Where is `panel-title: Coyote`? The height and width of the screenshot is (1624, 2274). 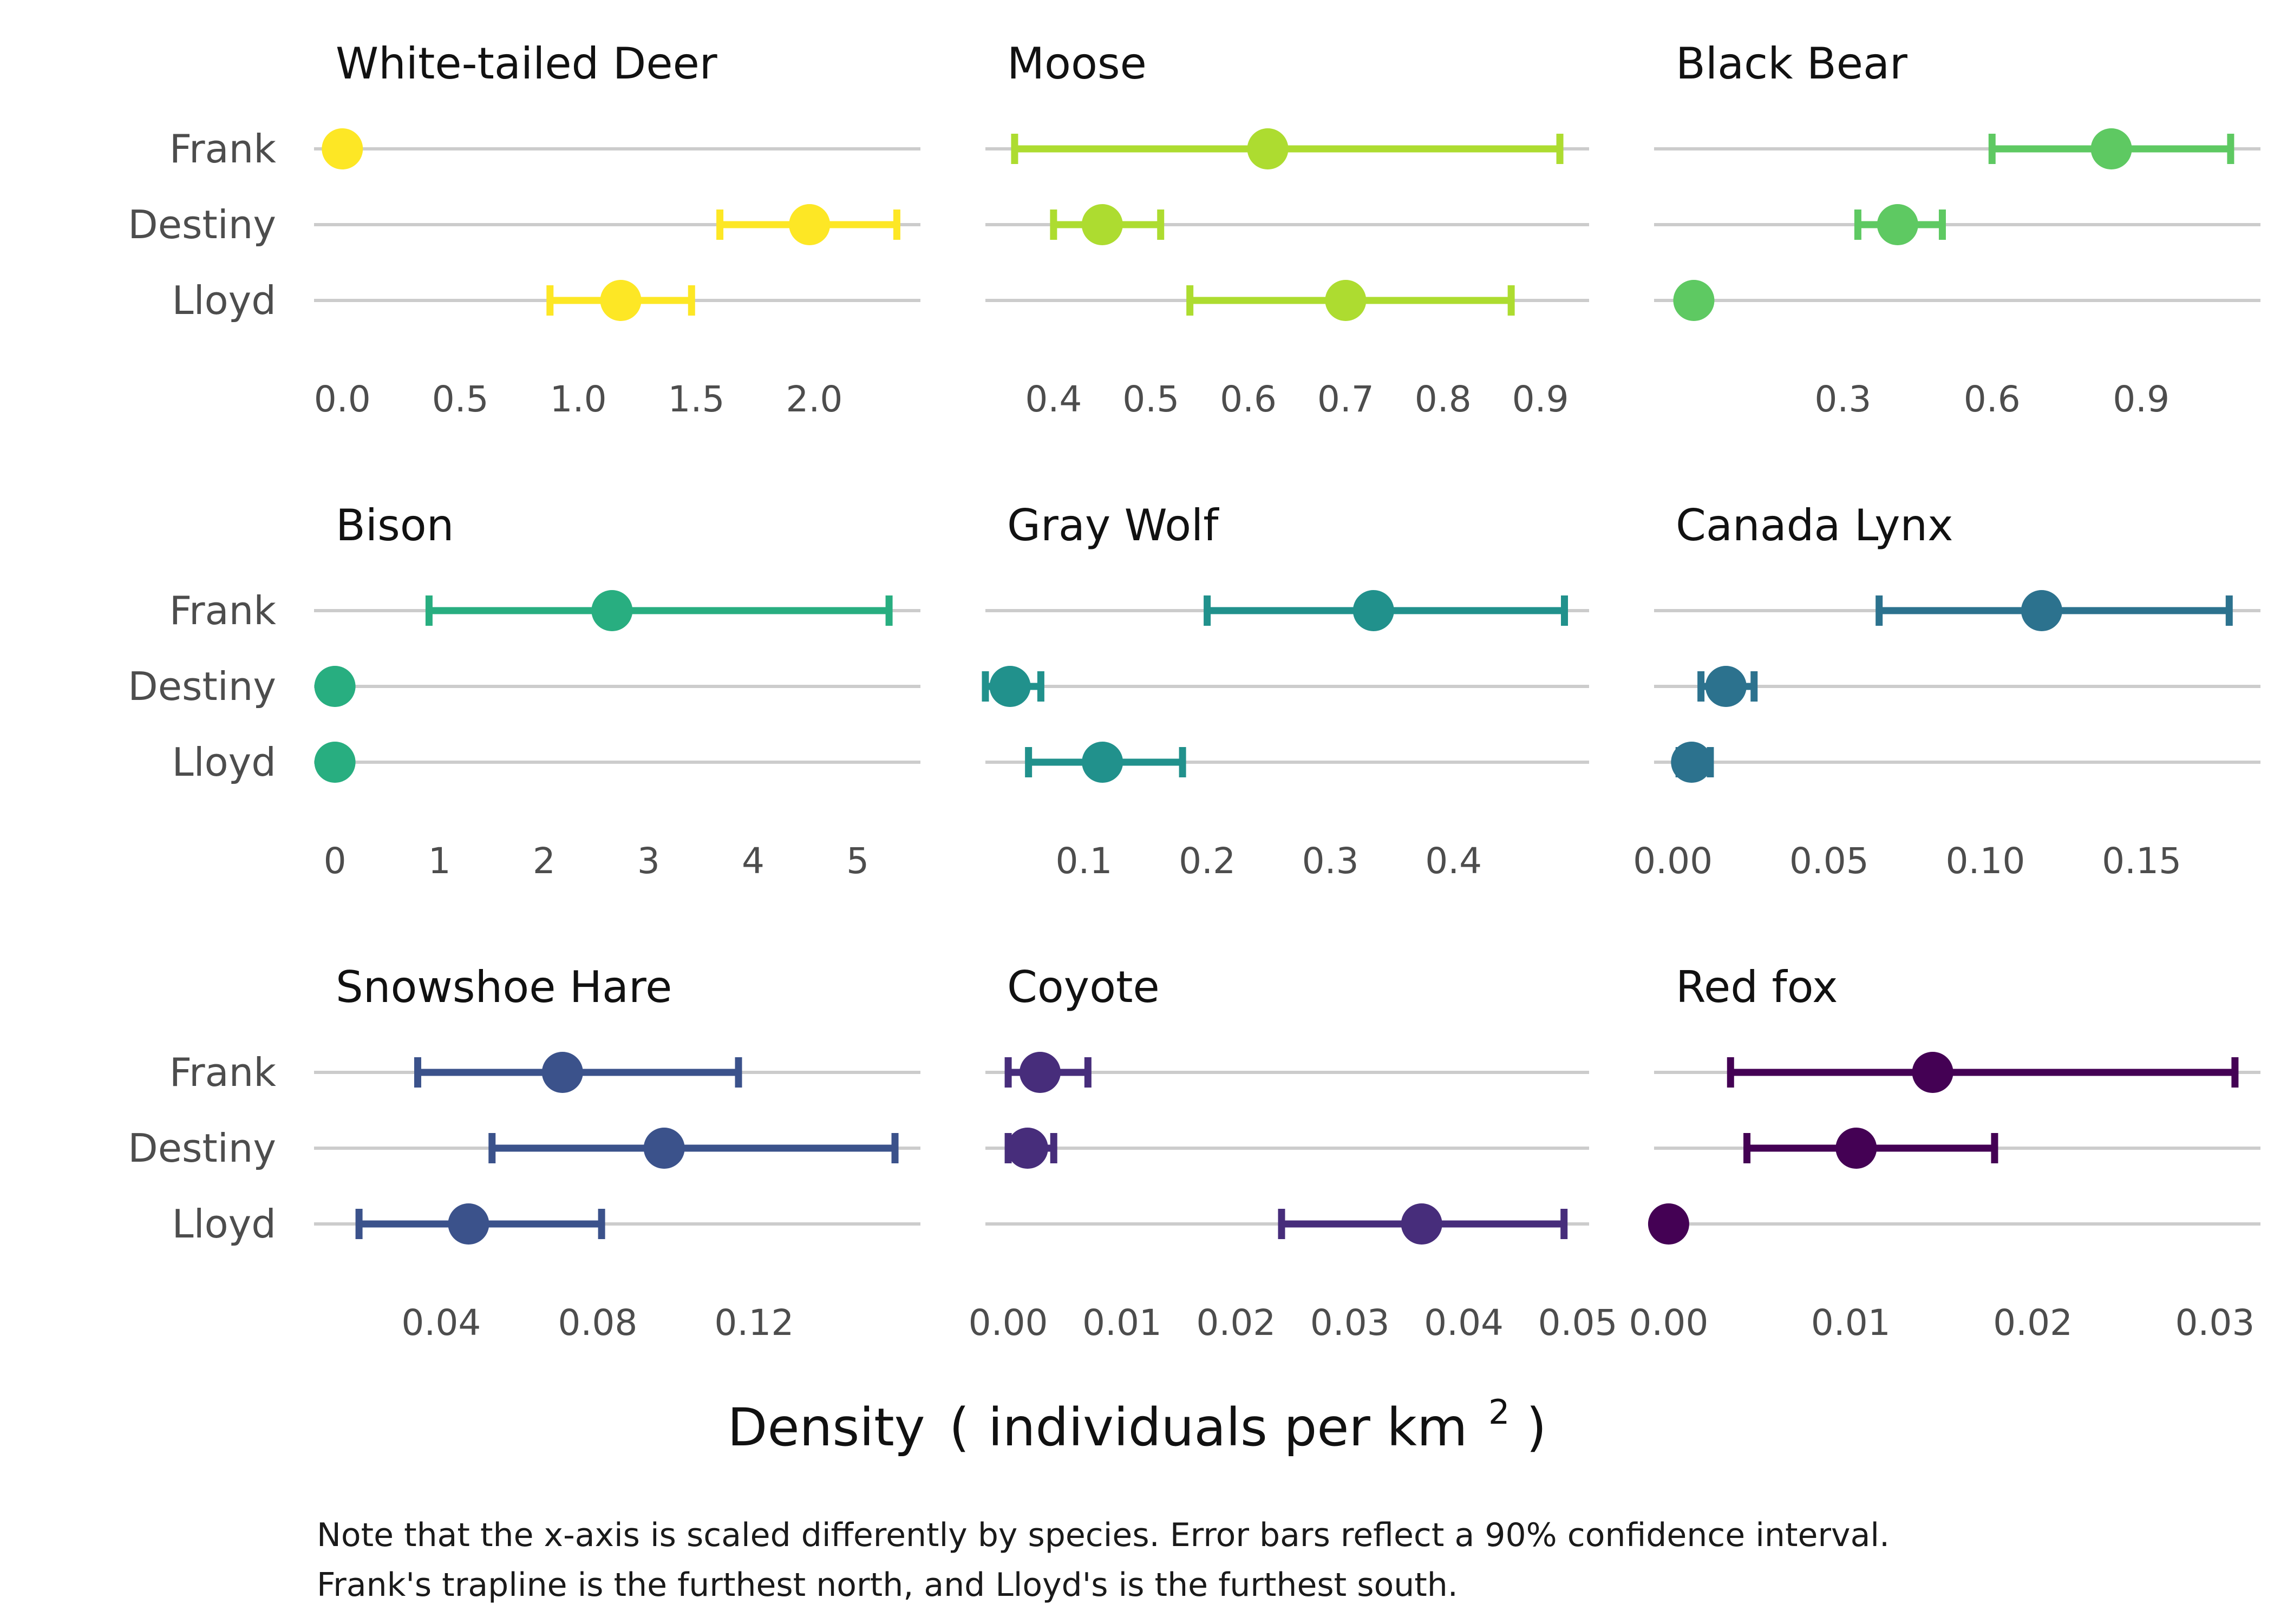 panel-title: Coyote is located at coordinates (1084, 987).